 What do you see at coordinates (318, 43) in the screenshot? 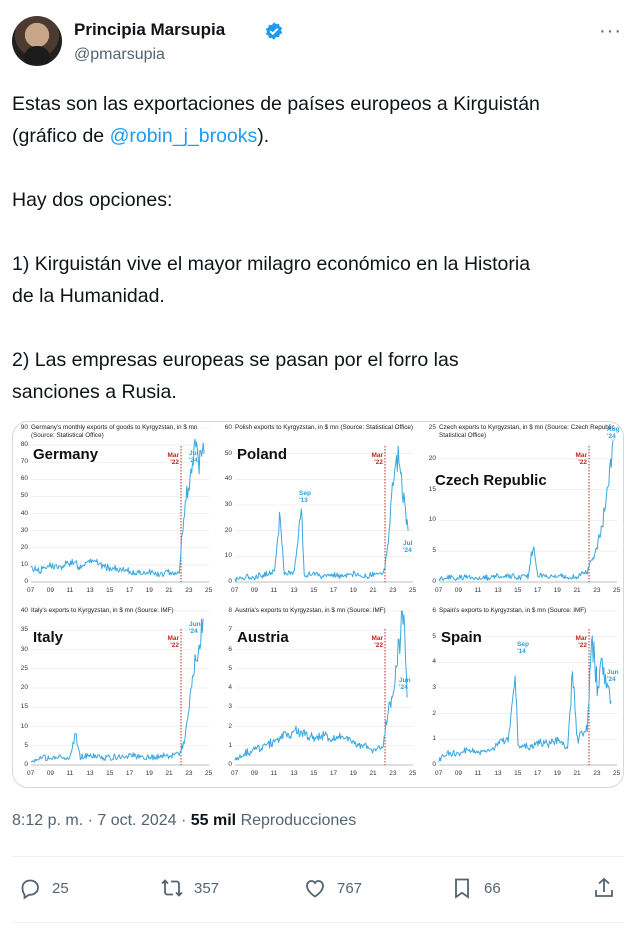
I see `tweet-header: Principia Marsupia @pmarsupia ···` at bounding box center [318, 43].